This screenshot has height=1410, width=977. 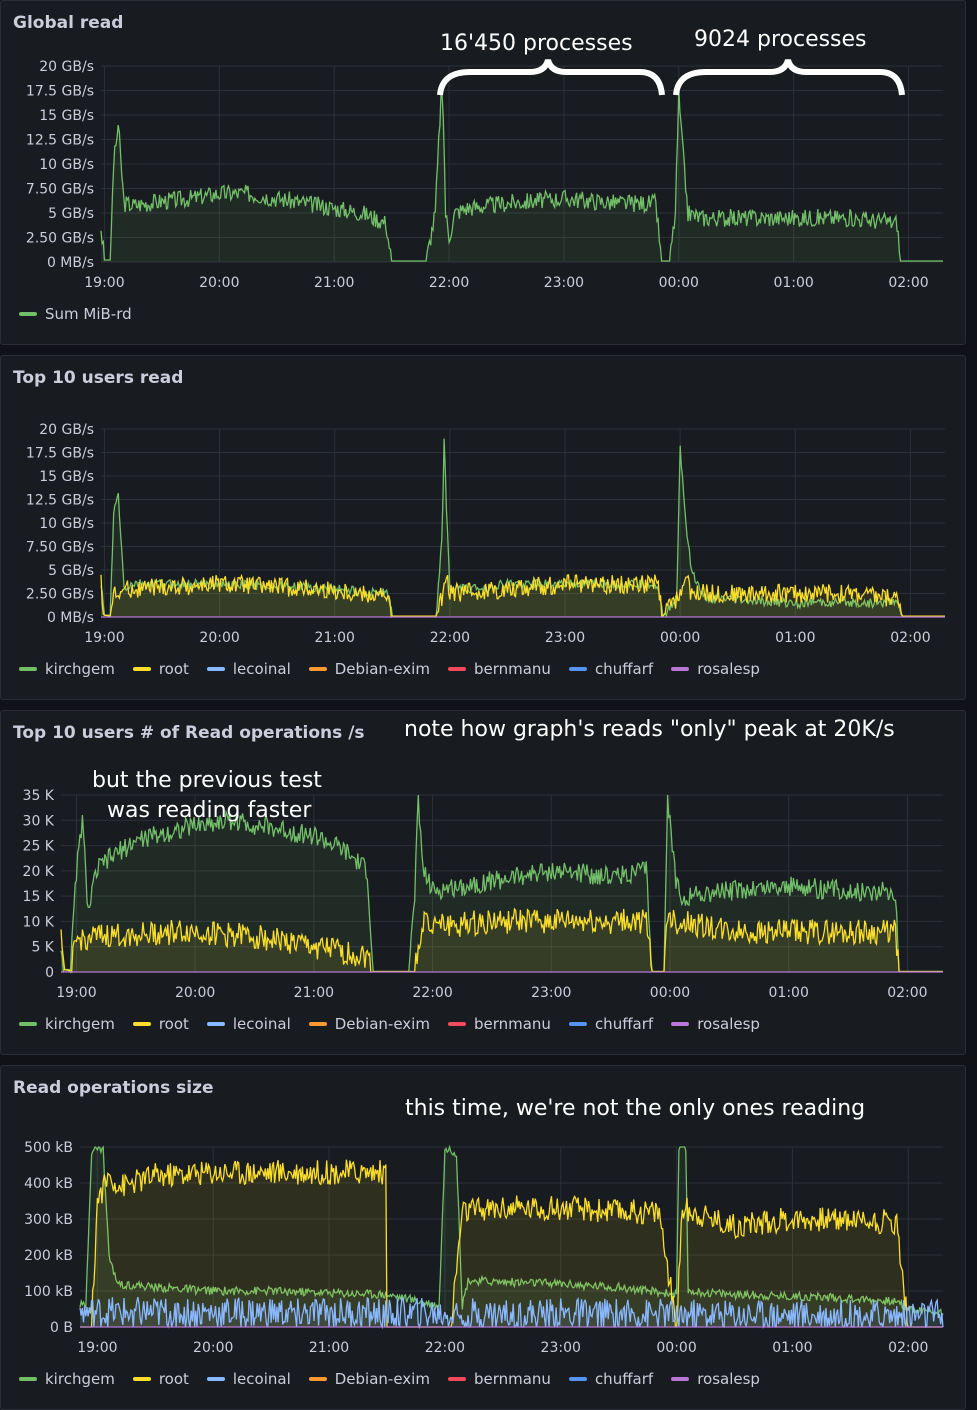 I want to click on y-tick-label: 100 kB, so click(x=48, y=1292).